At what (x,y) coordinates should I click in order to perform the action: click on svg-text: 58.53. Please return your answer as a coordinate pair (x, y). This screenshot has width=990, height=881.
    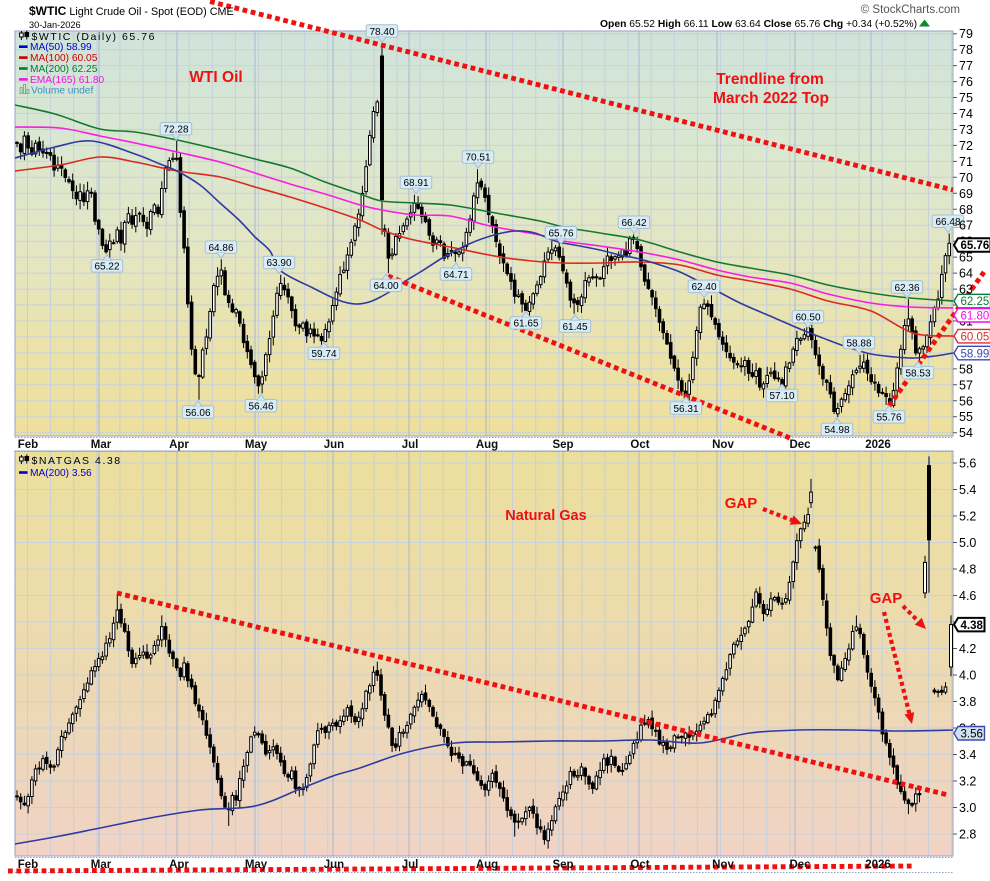
    Looking at the image, I should click on (917, 373).